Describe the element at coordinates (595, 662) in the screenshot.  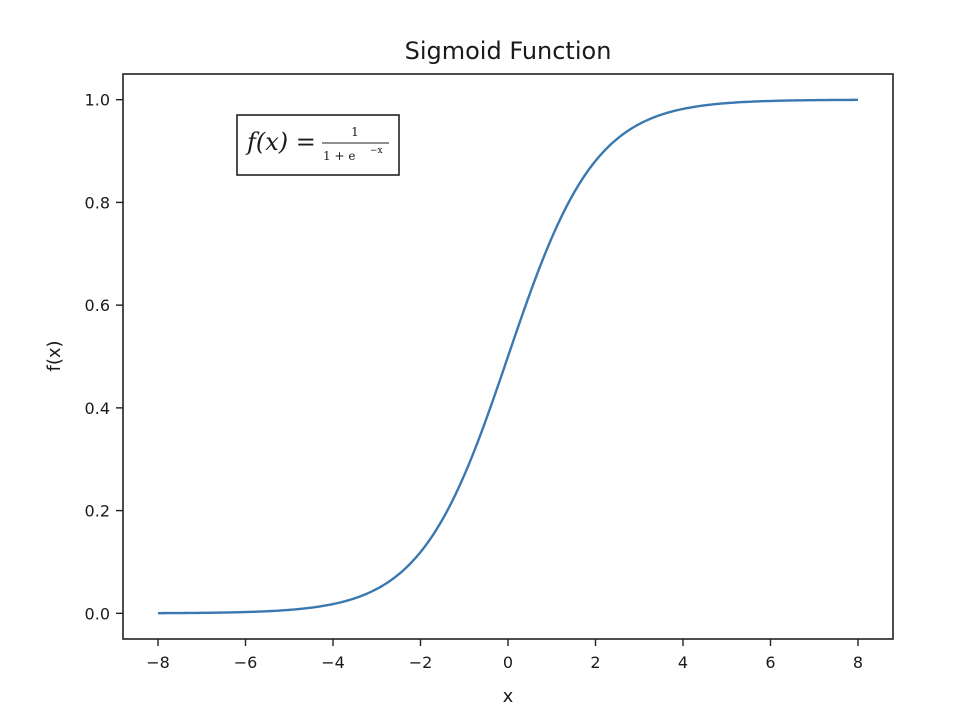
I see `x-tick-label: 2` at that location.